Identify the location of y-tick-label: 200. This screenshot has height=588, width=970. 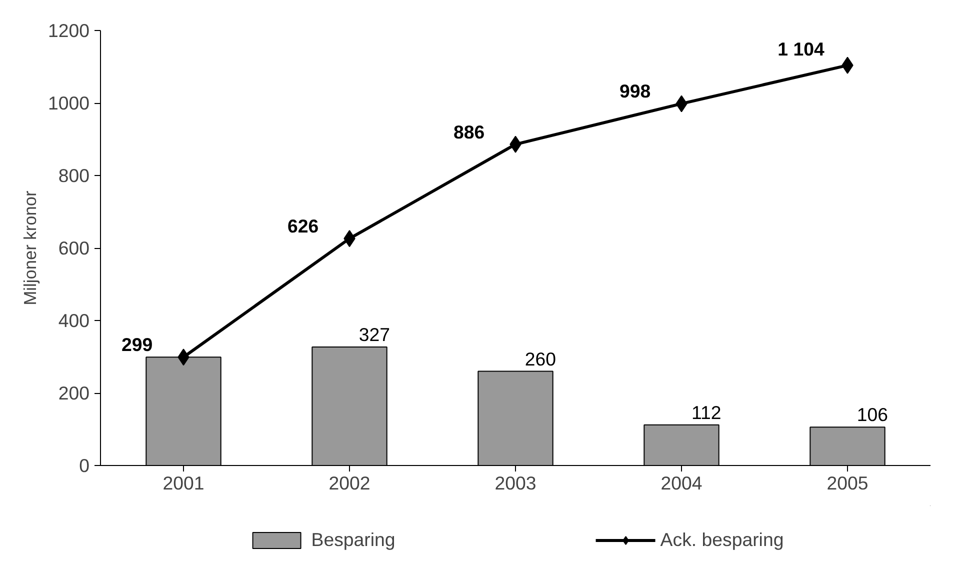
(74, 393).